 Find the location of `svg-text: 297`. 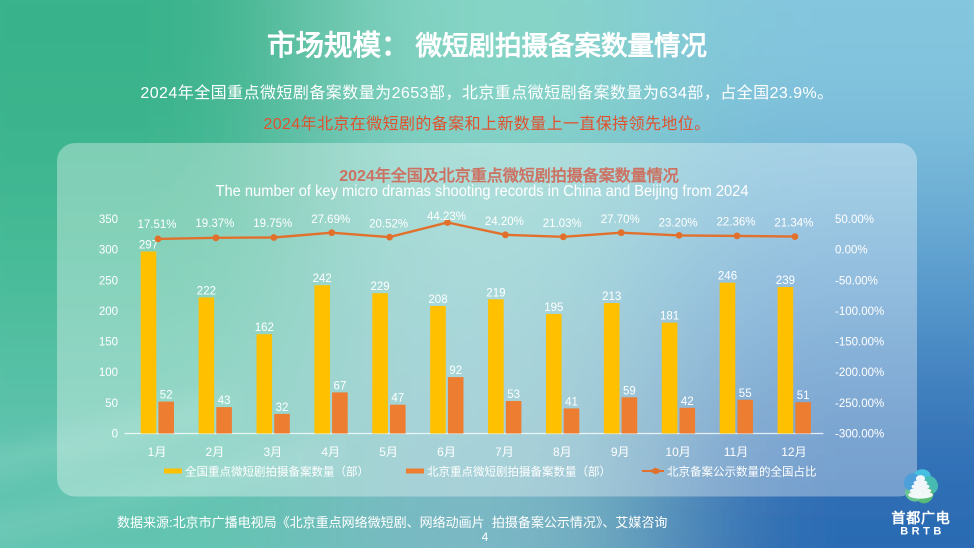

svg-text: 297 is located at coordinates (148, 246).